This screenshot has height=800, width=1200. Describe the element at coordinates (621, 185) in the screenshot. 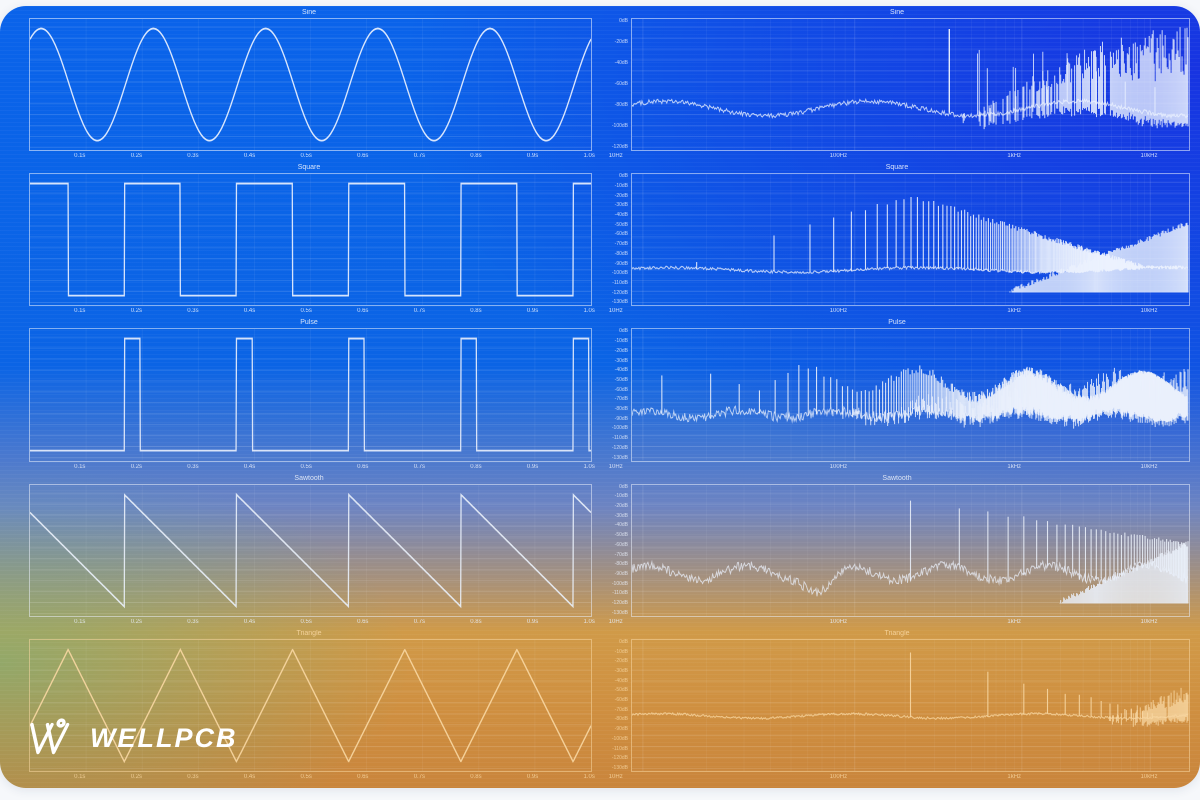

I see `y-tick-label: -10dB` at that location.